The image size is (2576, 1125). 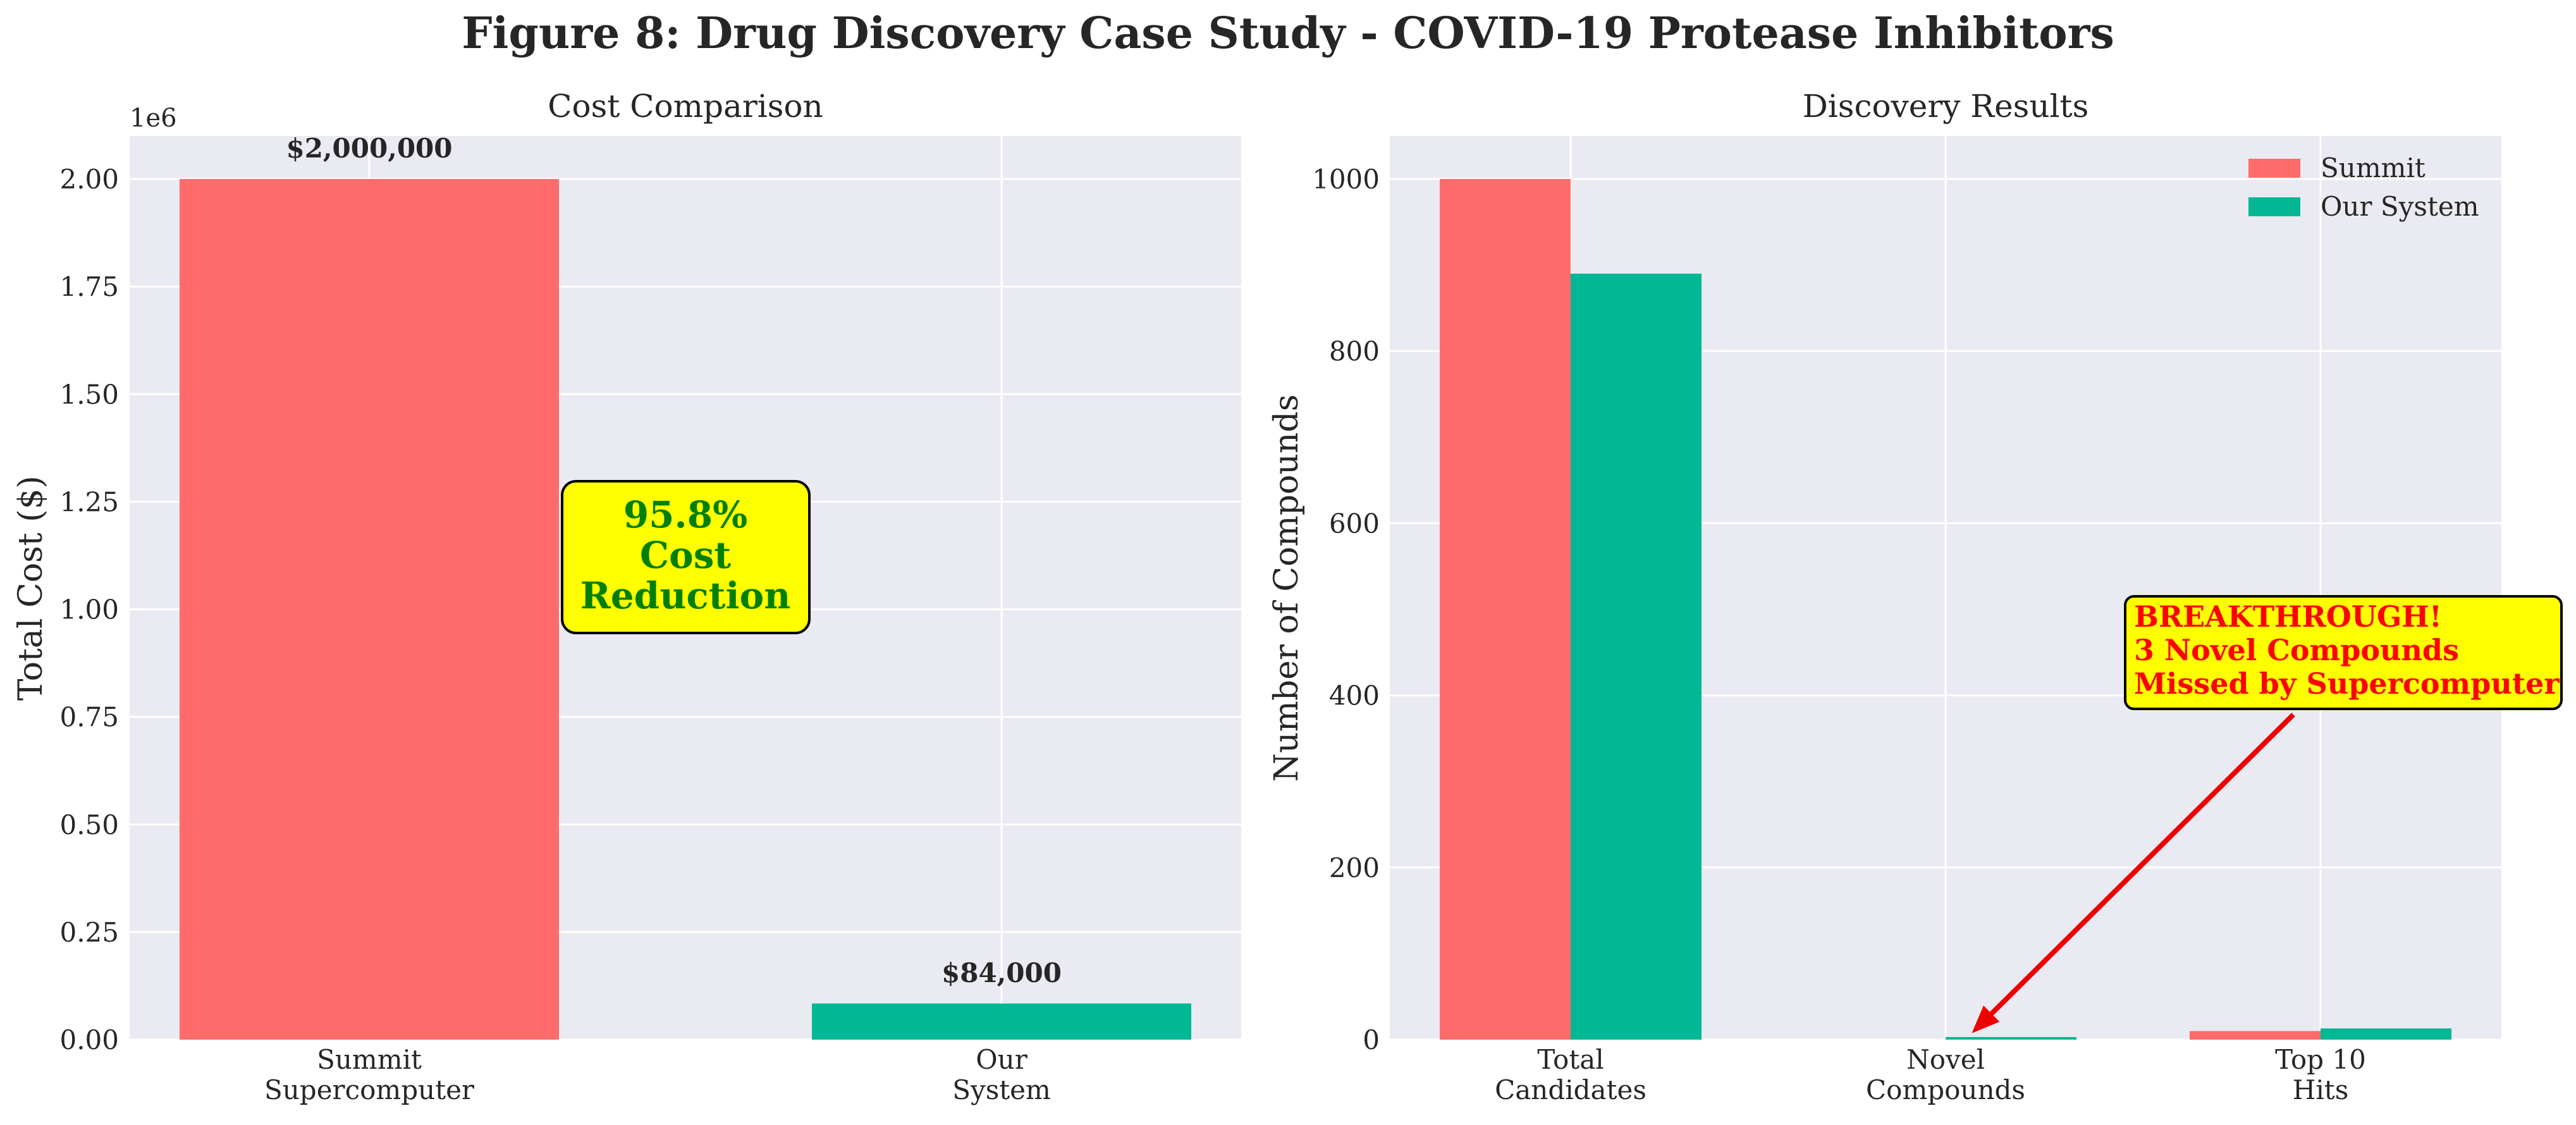 What do you see at coordinates (369, 1089) in the screenshot?
I see `cost-x-tick-line: Supercomputer` at bounding box center [369, 1089].